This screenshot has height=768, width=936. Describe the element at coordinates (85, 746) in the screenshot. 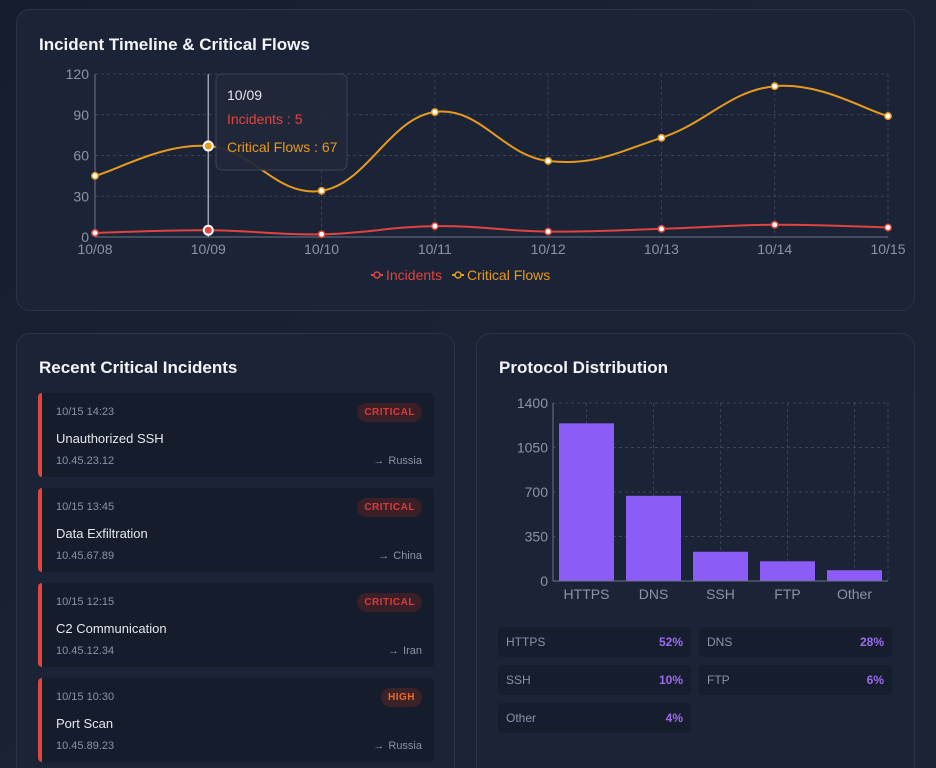

I see `incident-ip: 10.45.89.23` at that location.